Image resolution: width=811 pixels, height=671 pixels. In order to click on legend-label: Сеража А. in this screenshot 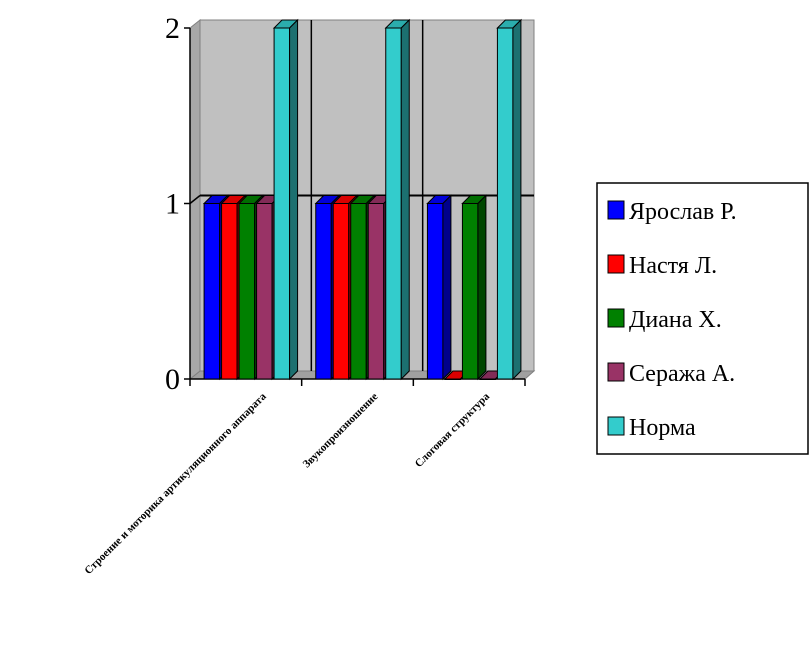, I will do `click(682, 374)`.